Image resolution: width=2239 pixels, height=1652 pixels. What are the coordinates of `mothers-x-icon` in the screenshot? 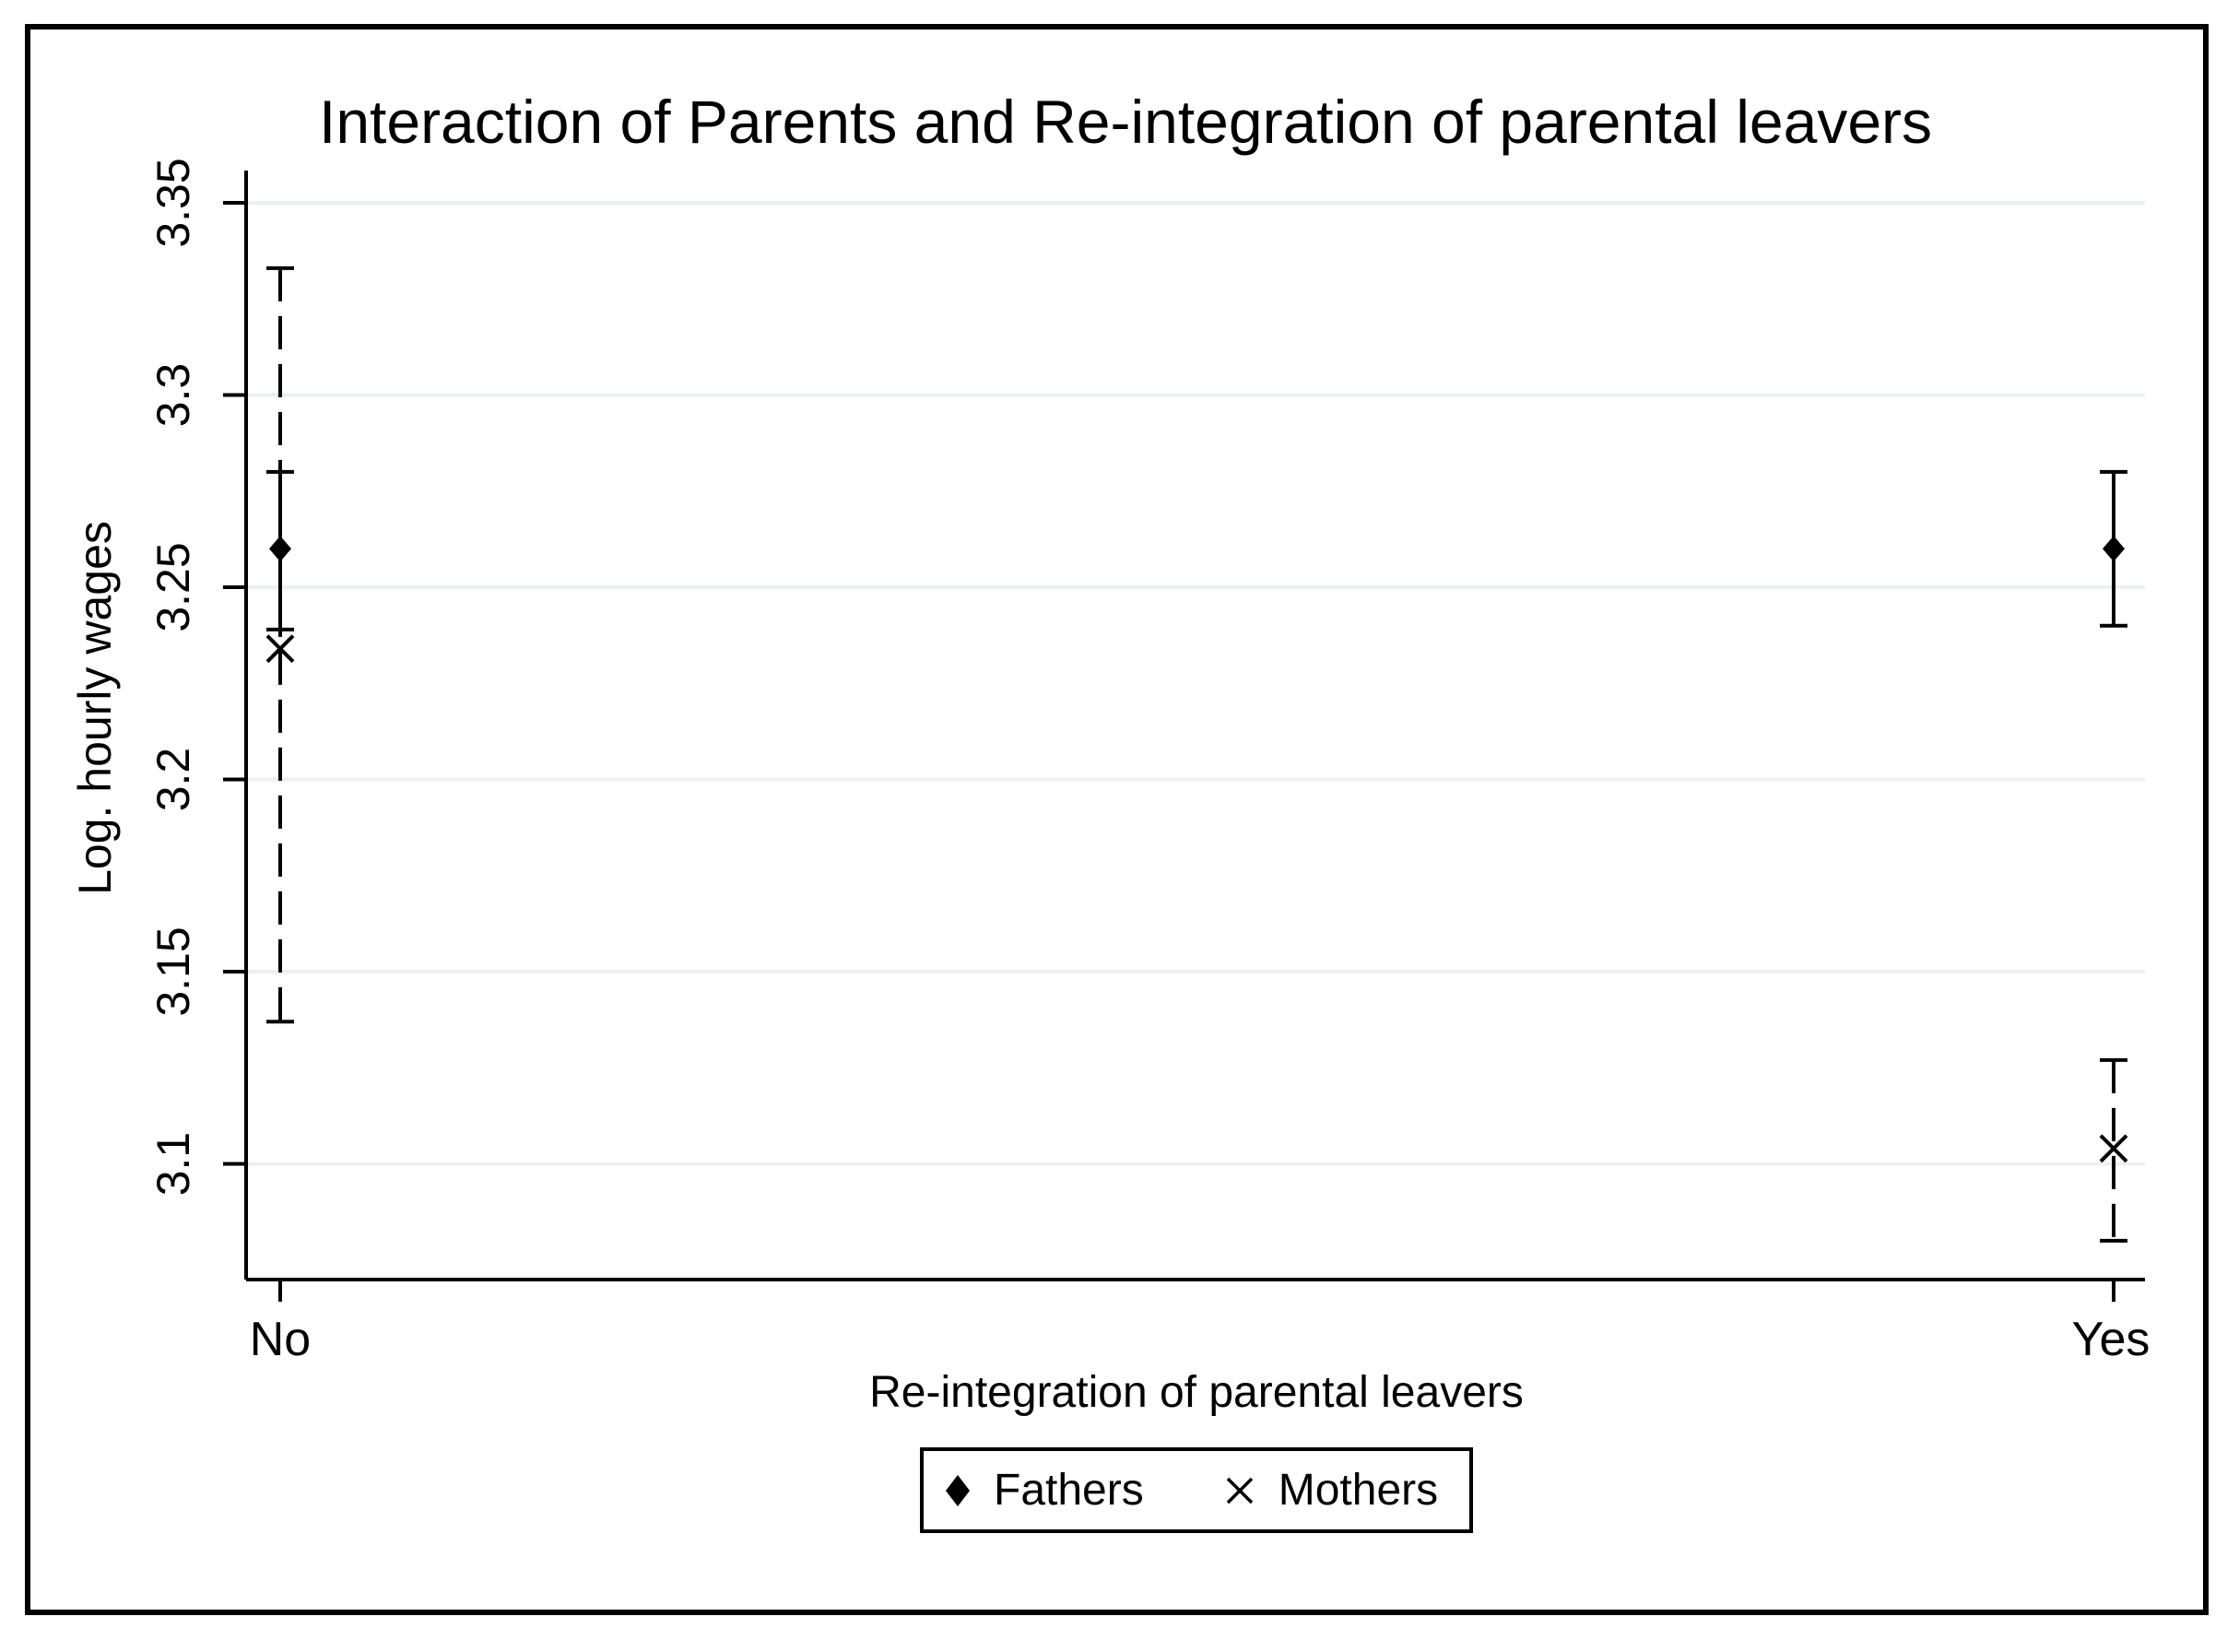 It's located at (1239, 1490).